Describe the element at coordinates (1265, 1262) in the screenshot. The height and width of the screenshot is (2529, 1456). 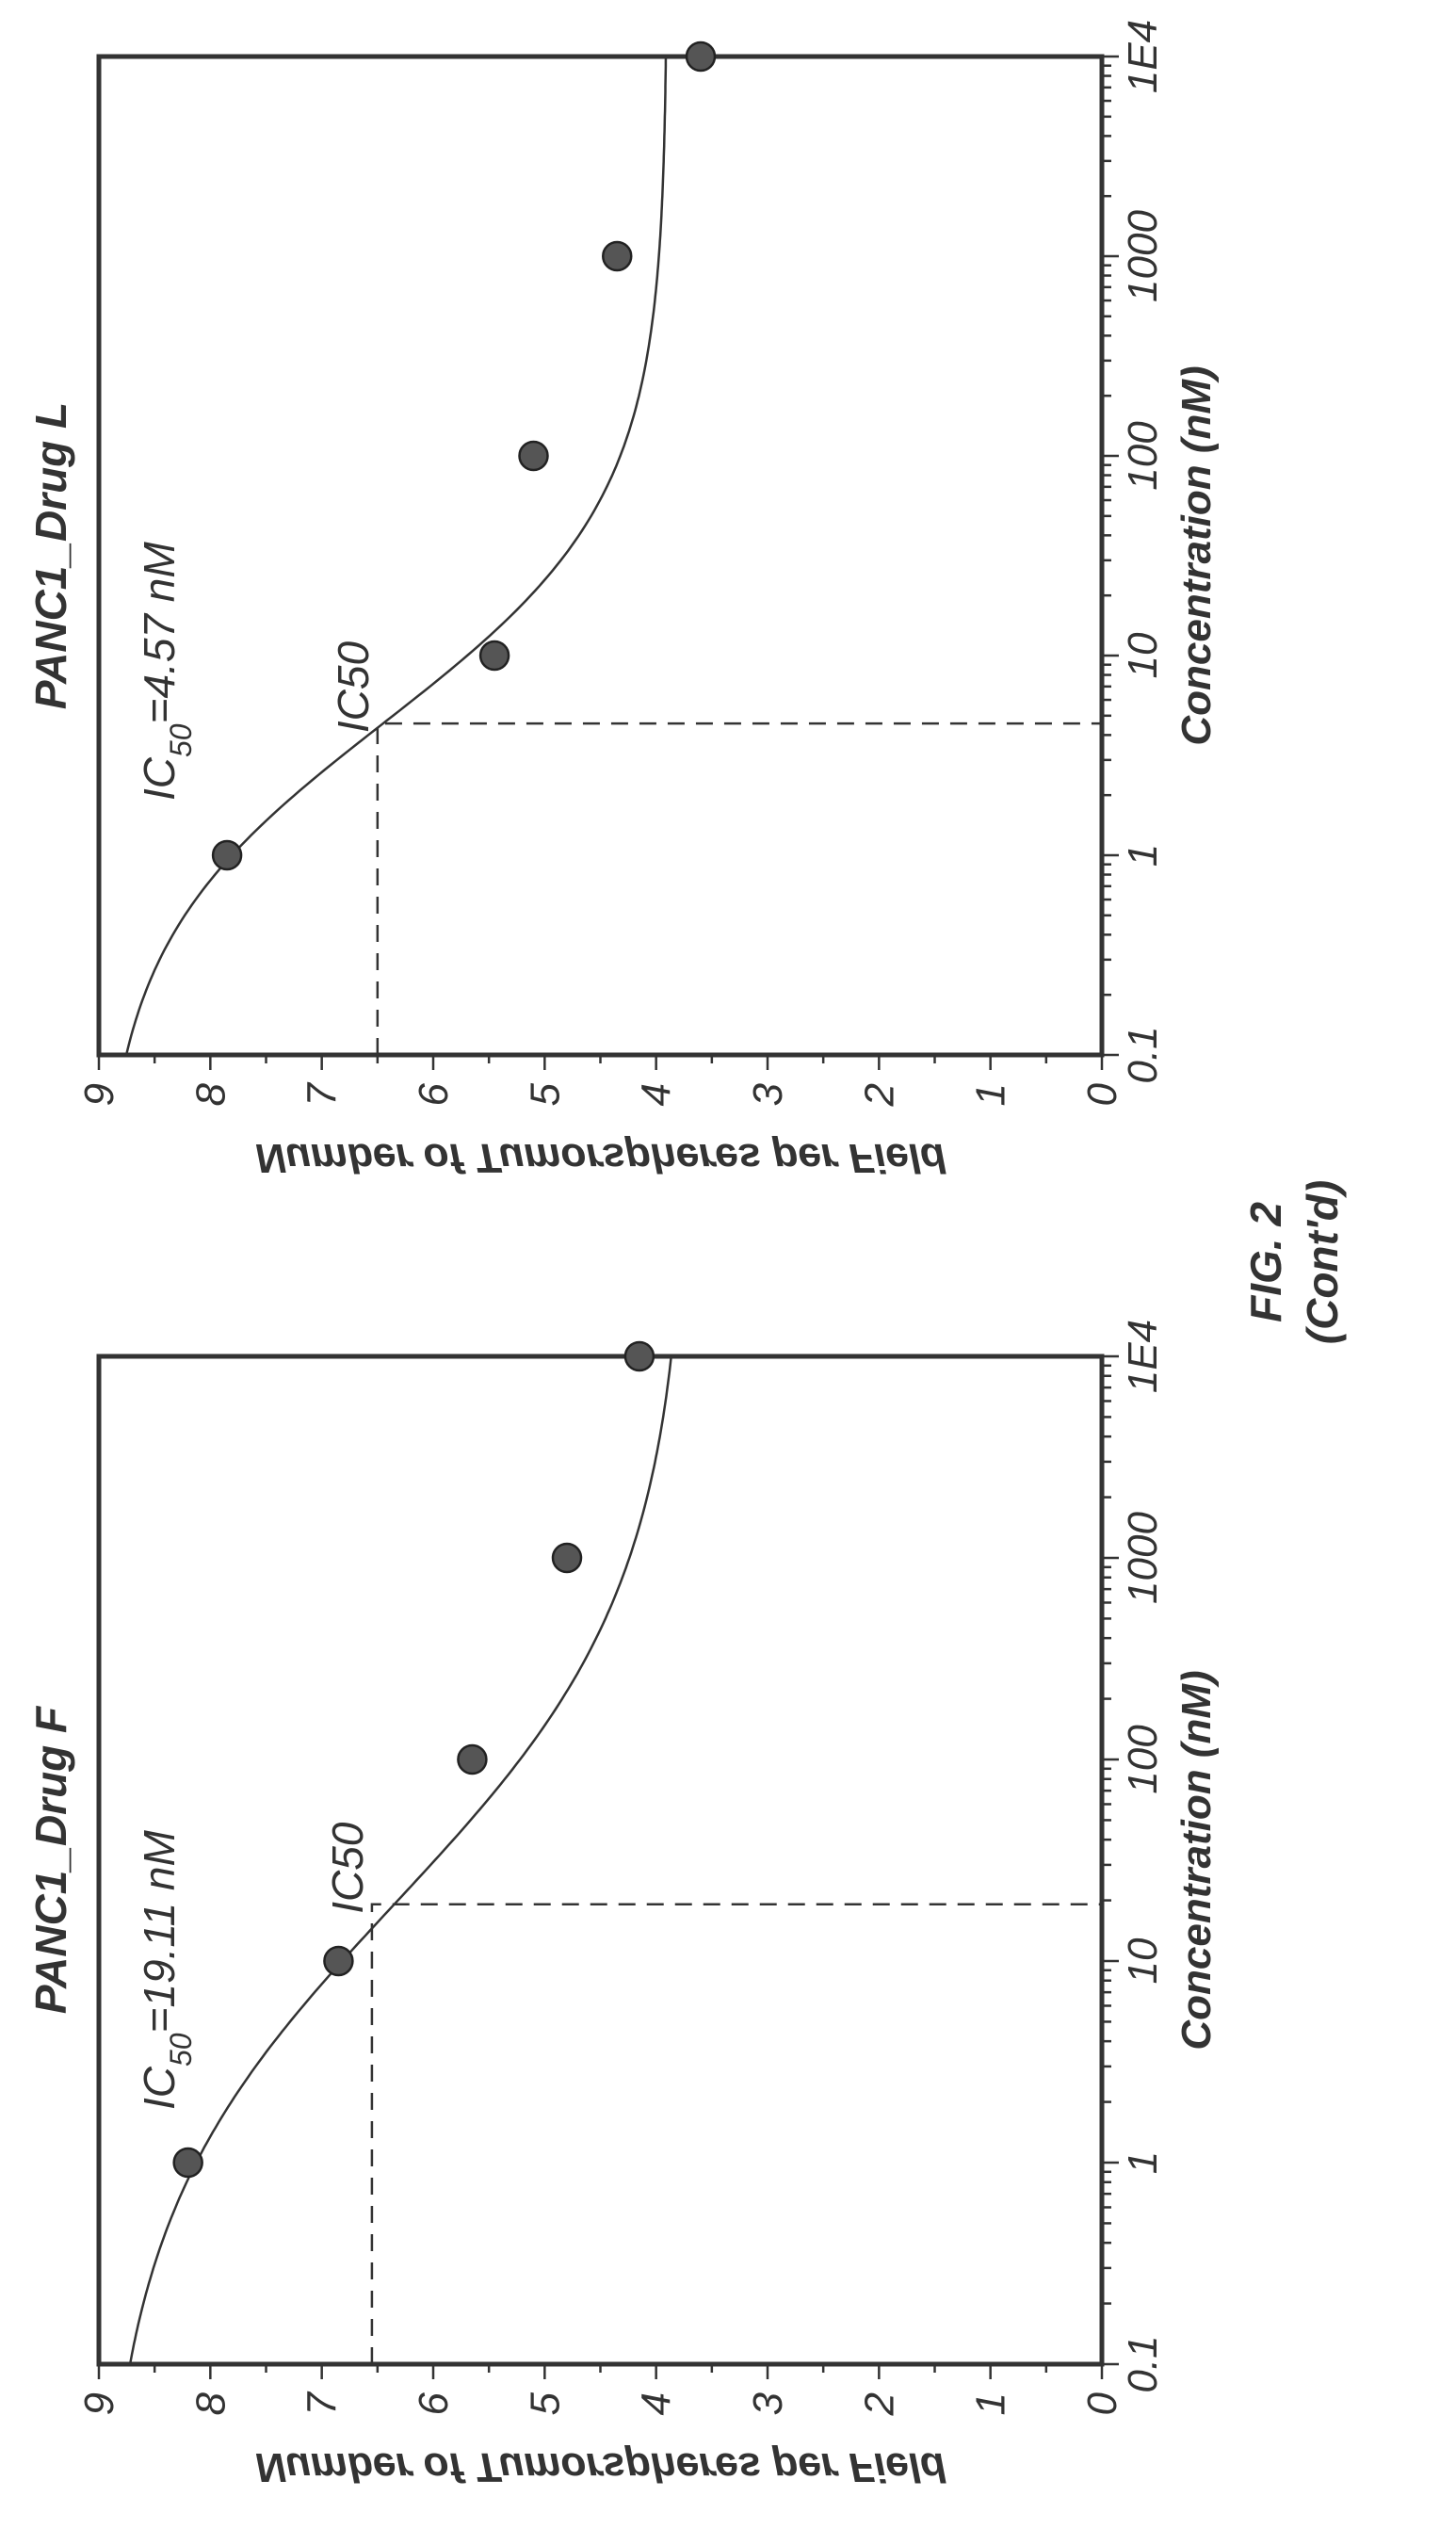
I see `figure-label: FIG. 2` at that location.